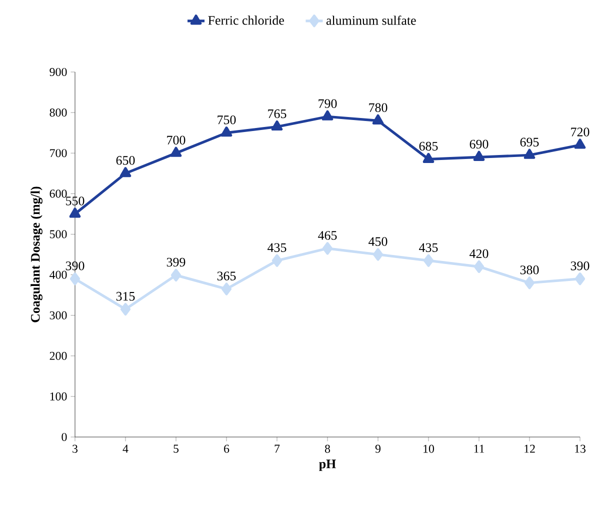  Describe the element at coordinates (75, 201) in the screenshot. I see `data-label: 550` at that location.